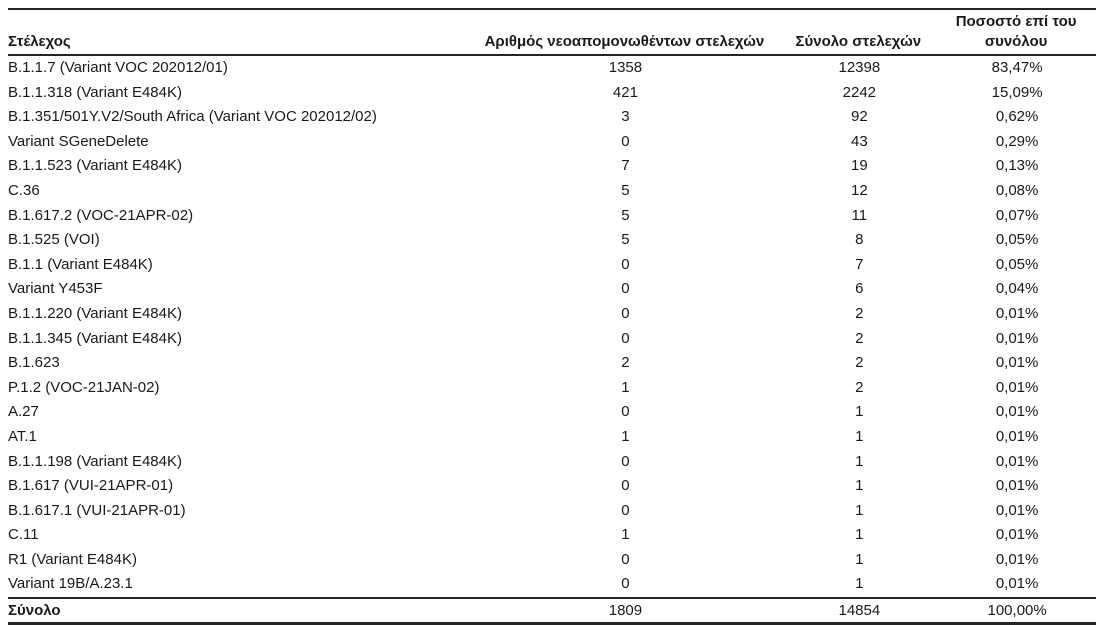 The width and height of the screenshot is (1104, 626). What do you see at coordinates (552, 314) in the screenshot?
I see `table-row: B.1.1.220 (Variant E484K) 0 2 0,01%` at bounding box center [552, 314].